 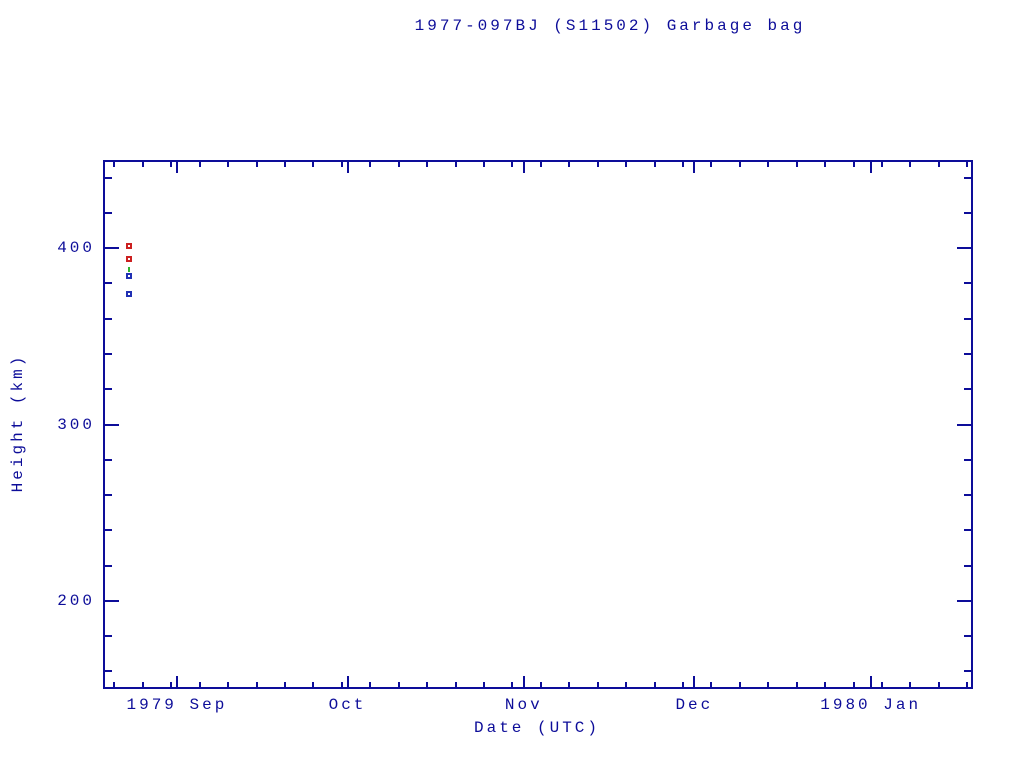 I want to click on x-tick-label: Nov, so click(x=523, y=705).